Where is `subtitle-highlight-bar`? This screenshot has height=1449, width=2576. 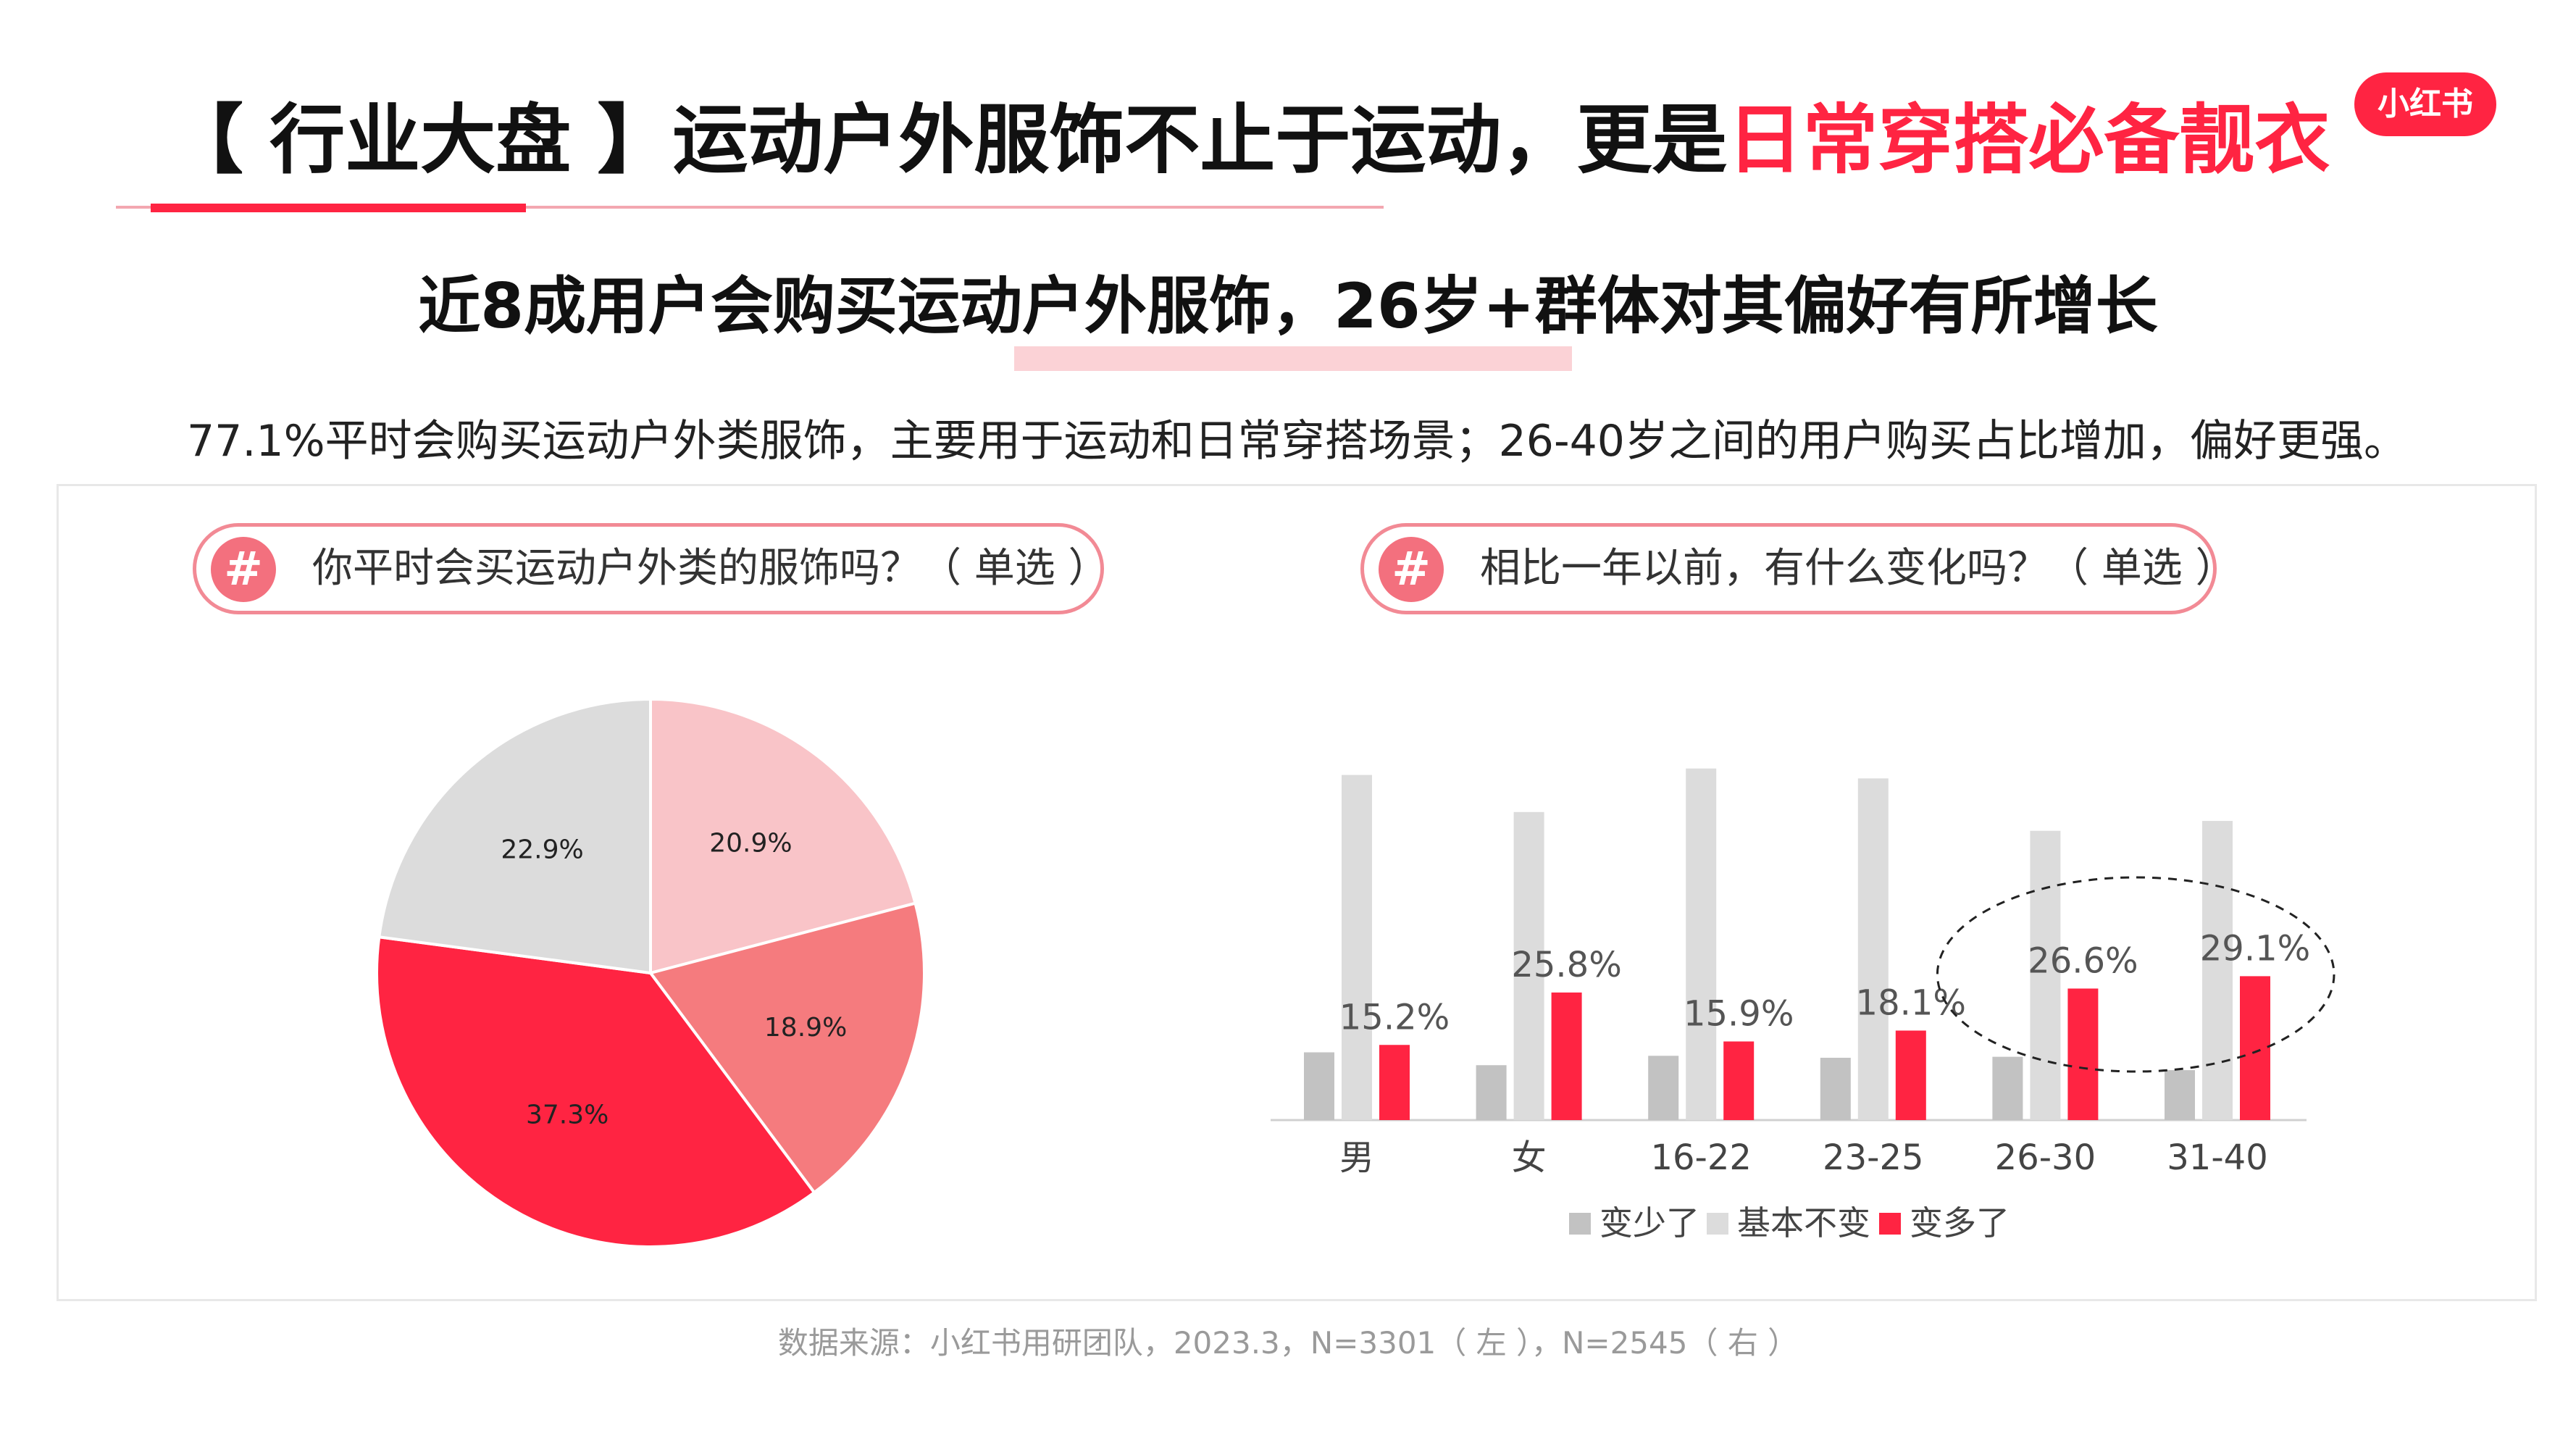
subtitle-highlight-bar is located at coordinates (1293, 358).